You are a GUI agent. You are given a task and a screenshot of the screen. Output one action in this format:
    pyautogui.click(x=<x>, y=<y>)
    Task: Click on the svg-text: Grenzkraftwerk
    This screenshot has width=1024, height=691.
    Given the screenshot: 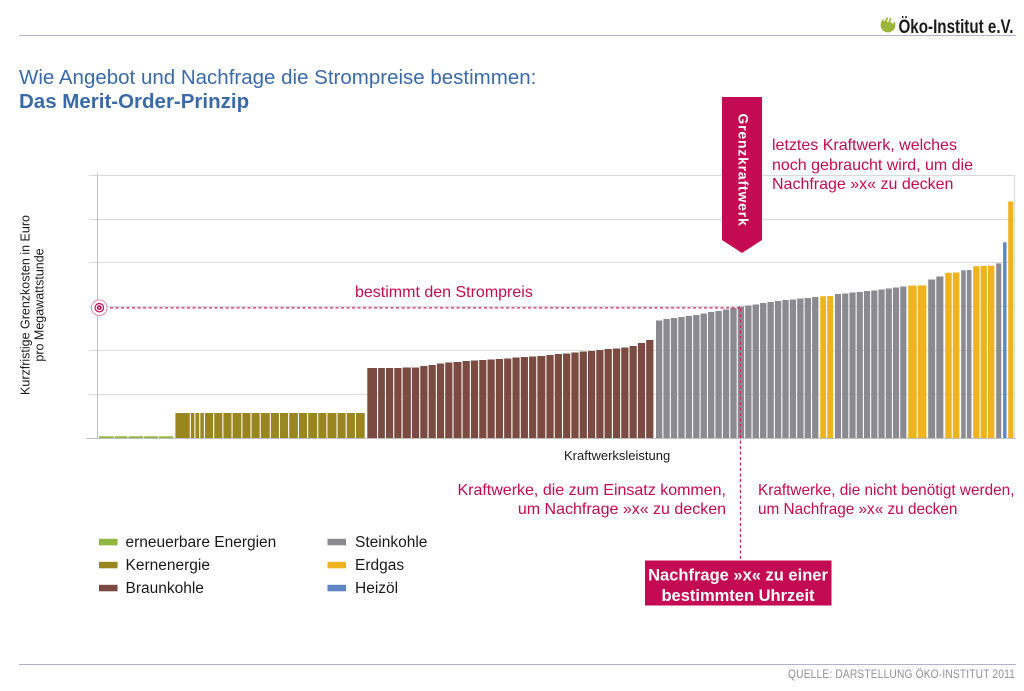 What is the action you would take?
    pyautogui.click(x=743, y=169)
    